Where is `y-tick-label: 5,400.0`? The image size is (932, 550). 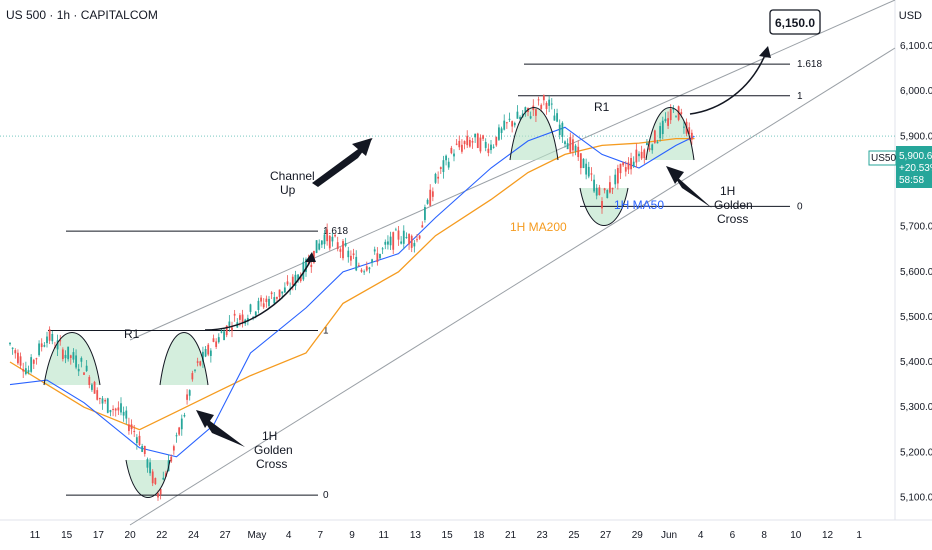 y-tick-label: 5,400.0 is located at coordinates (916, 362).